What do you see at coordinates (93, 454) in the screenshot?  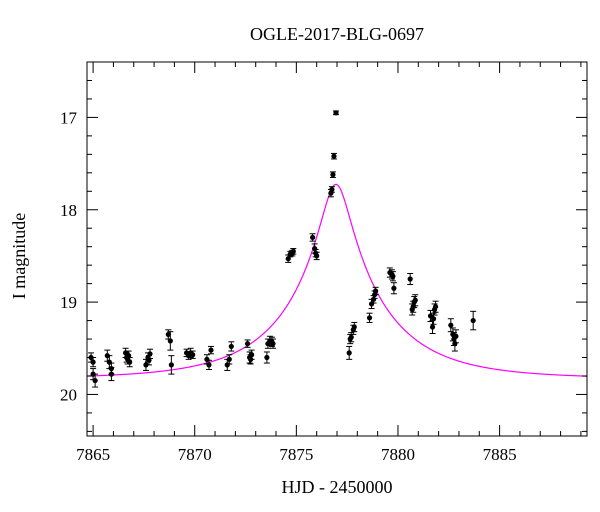 I see `x-tick-label: 7865` at bounding box center [93, 454].